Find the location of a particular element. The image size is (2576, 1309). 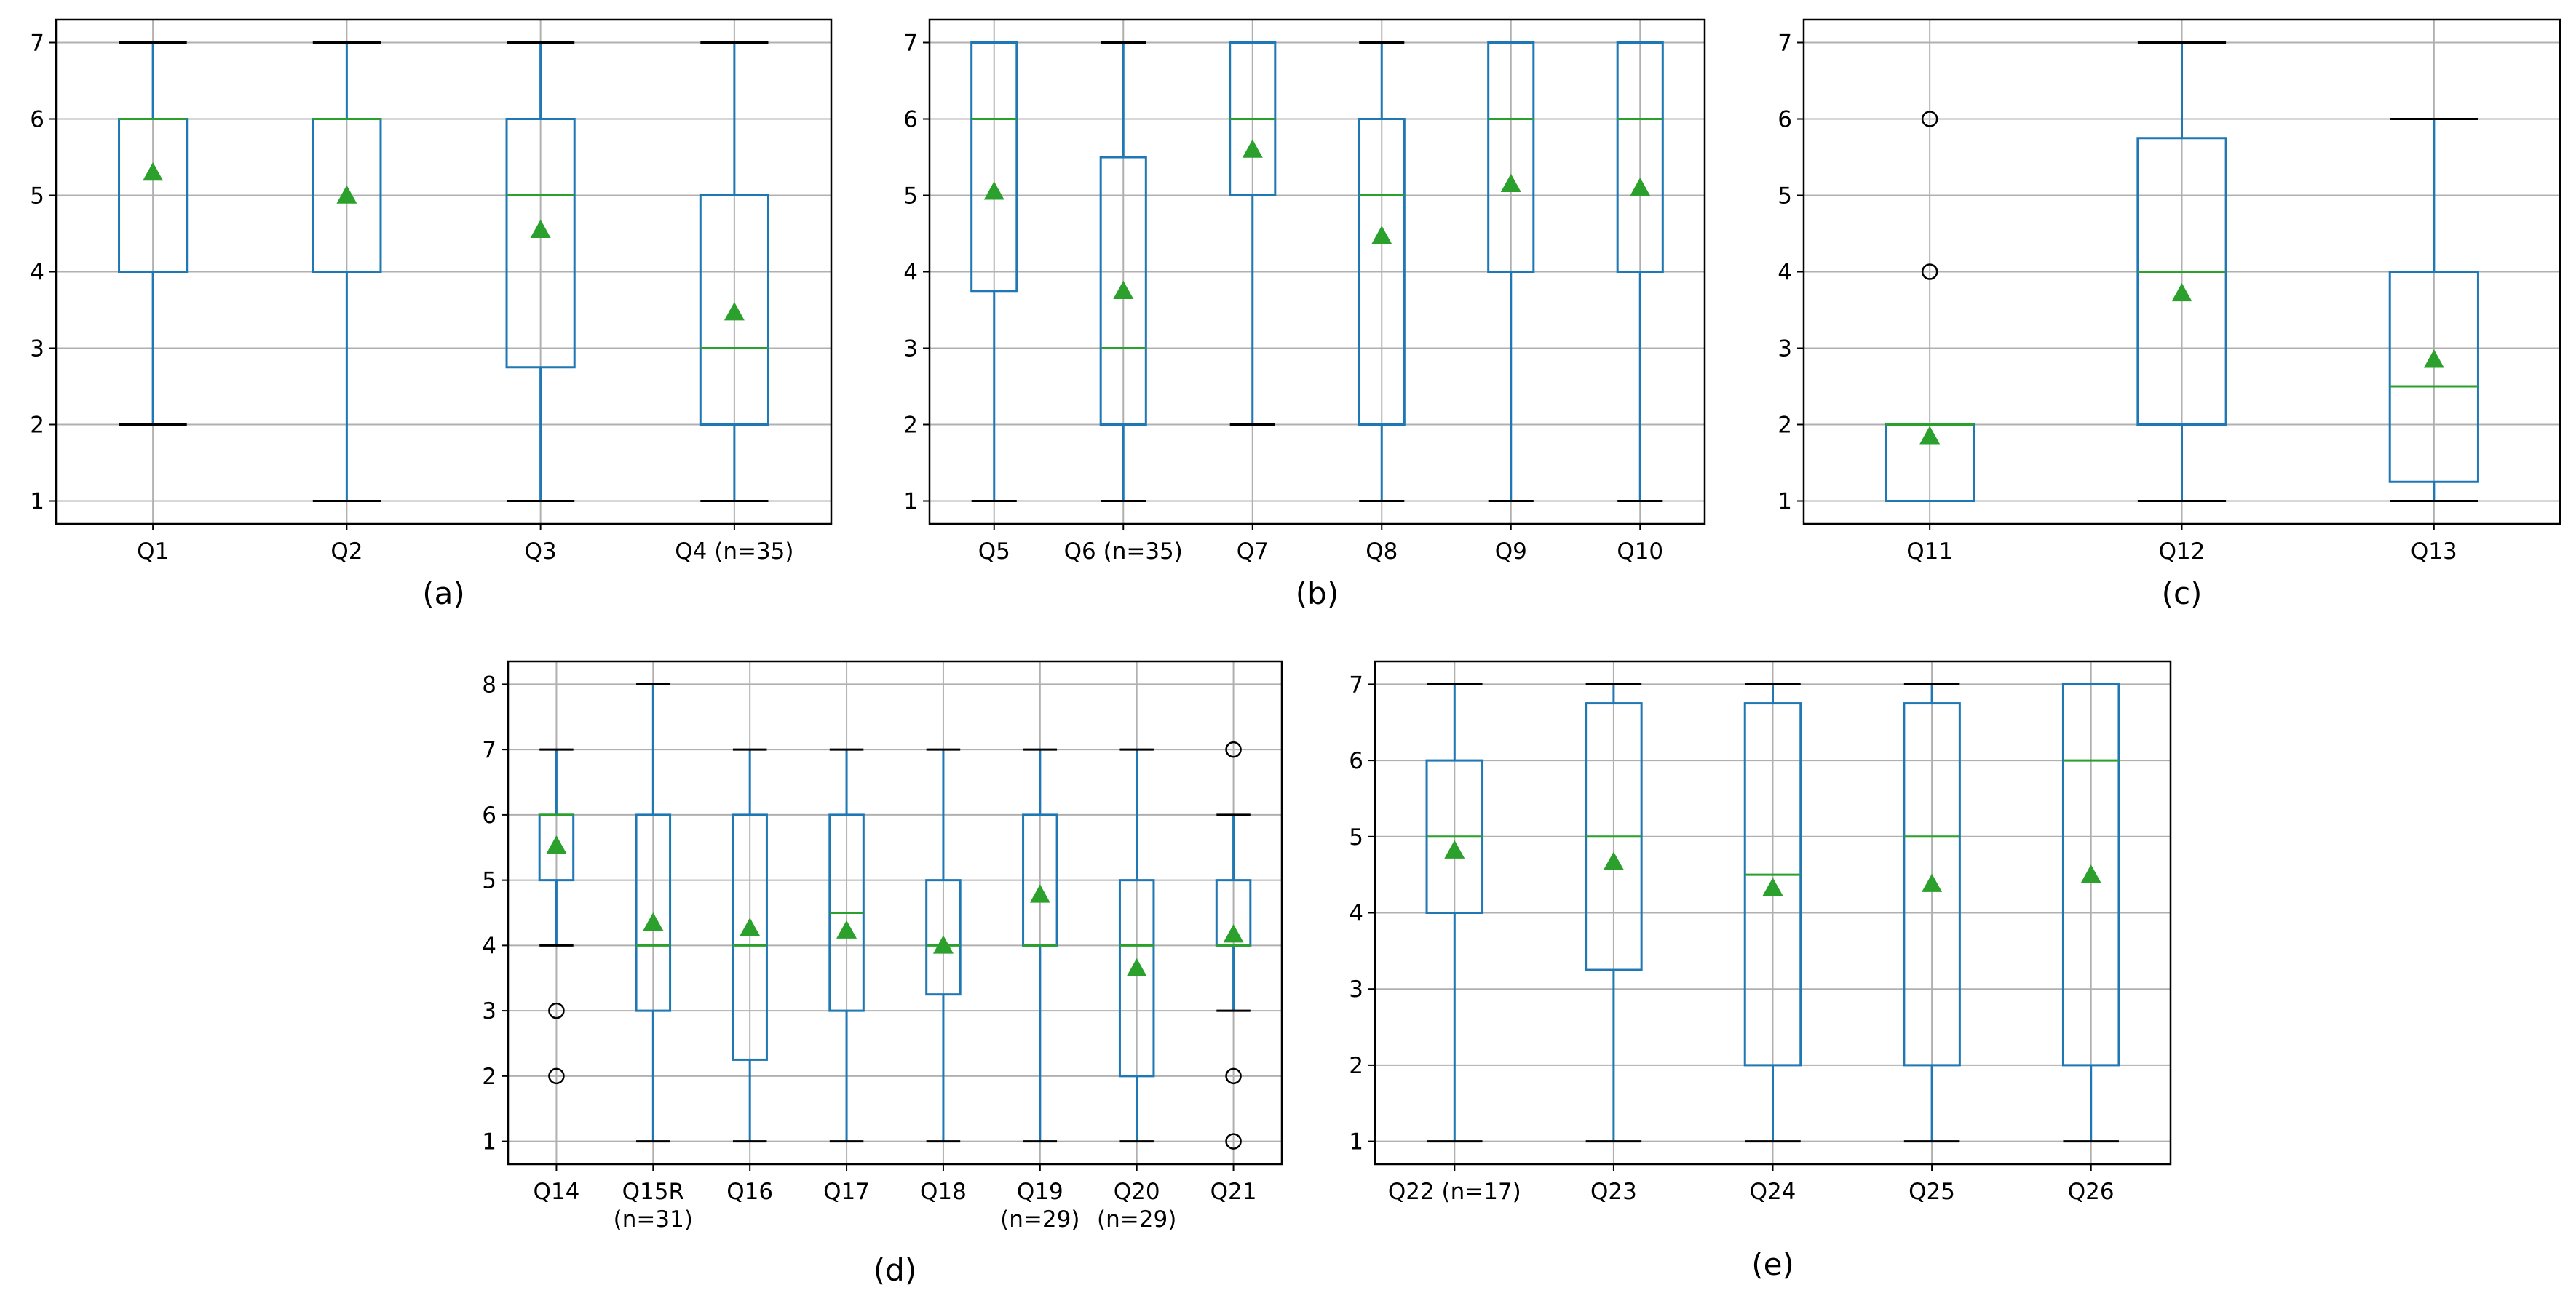

panel-b: 1 2 3 4 5 6 7 Q5 Q6 (n=35) Q7 Q8 Q9 Q10 (b) is located at coordinates (1304, 314).